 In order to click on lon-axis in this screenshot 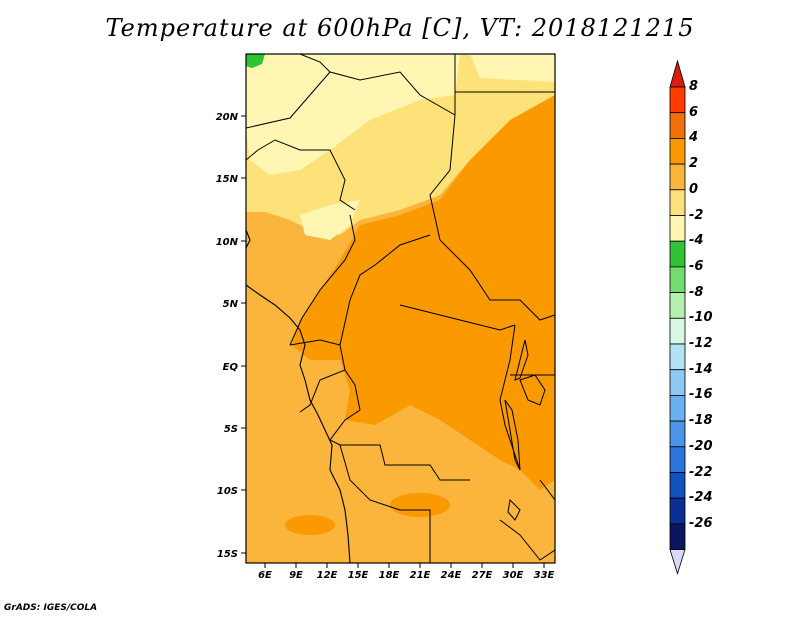, I will do `click(404, 565)`.